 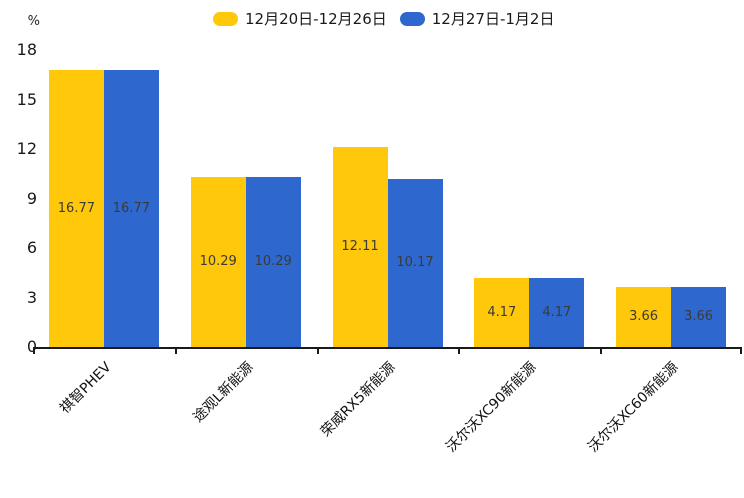 What do you see at coordinates (26, 148) in the screenshot?
I see `y-tick-label: 12` at bounding box center [26, 148].